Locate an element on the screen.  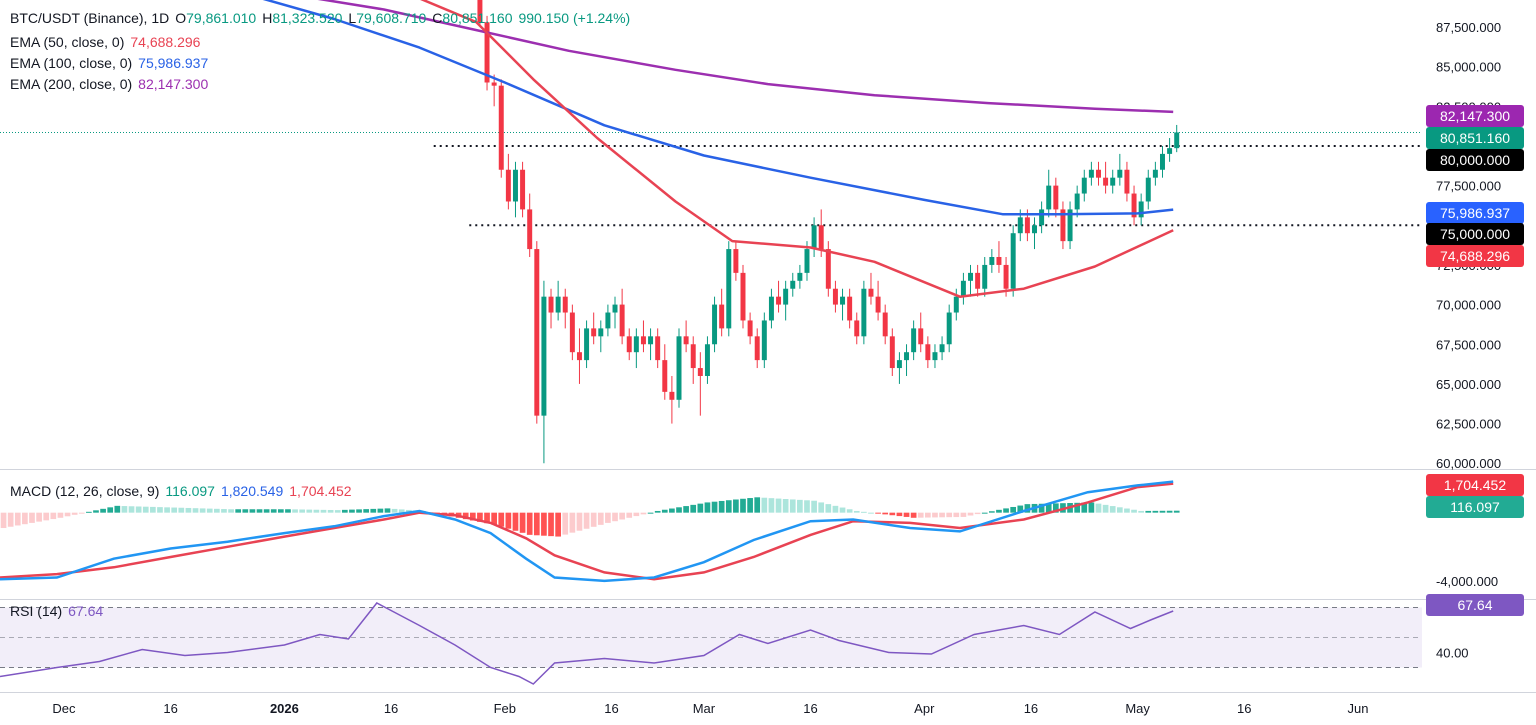
time-tick-label: Mar is located at coordinates (704, 708).